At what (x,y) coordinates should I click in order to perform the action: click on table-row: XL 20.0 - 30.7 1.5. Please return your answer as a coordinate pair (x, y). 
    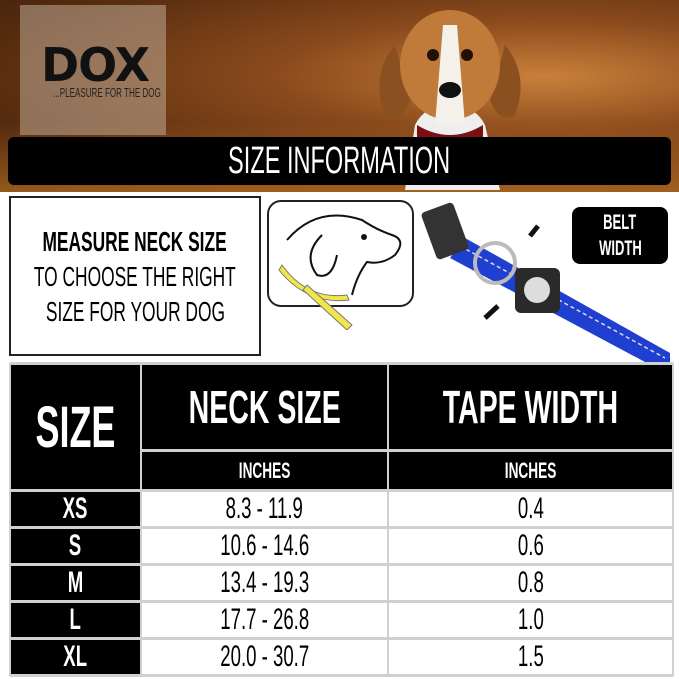
    Looking at the image, I should click on (342, 657).